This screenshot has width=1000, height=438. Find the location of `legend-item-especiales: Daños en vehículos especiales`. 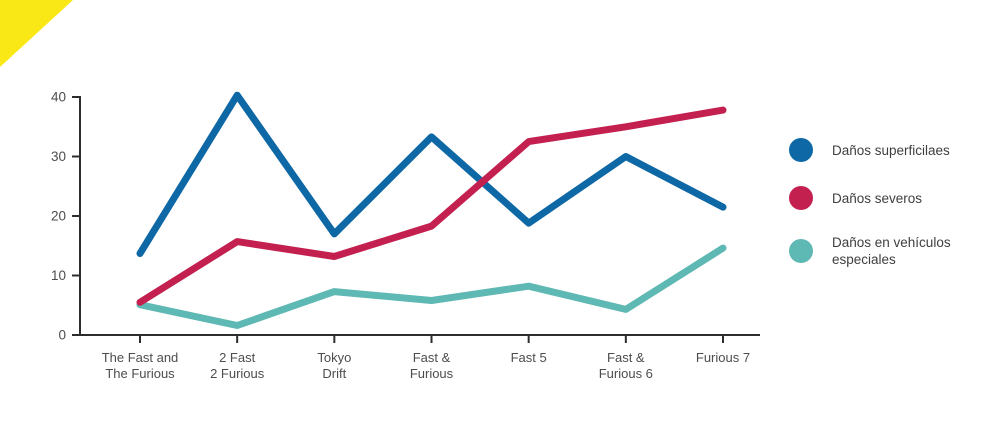

legend-item-especiales: Daños en vehículos especiales is located at coordinates (870, 251).